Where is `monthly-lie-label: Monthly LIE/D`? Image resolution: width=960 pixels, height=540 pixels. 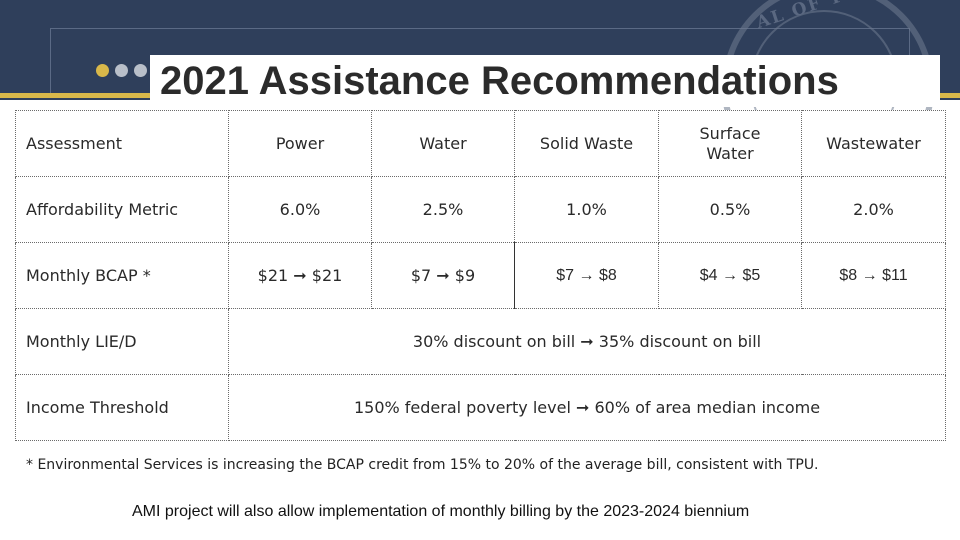
monthly-lie-label: Monthly LIE/D is located at coordinates (122, 341).